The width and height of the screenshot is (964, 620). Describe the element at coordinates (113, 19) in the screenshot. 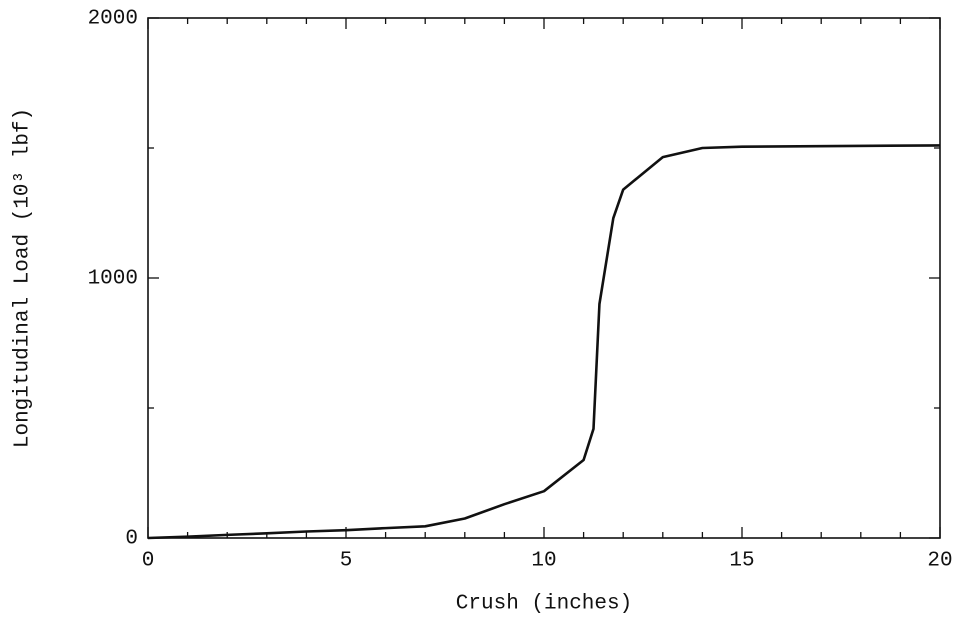

I see `y-tick-label: 2000` at that location.